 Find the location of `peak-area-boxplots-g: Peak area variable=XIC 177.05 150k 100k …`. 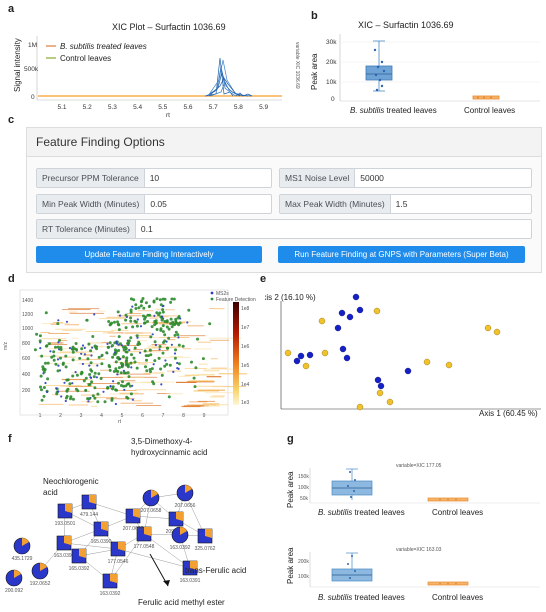

peak-area-boxplots-g: Peak area variable=XIC 177.05 150k 100k … is located at coordinates (413, 532).